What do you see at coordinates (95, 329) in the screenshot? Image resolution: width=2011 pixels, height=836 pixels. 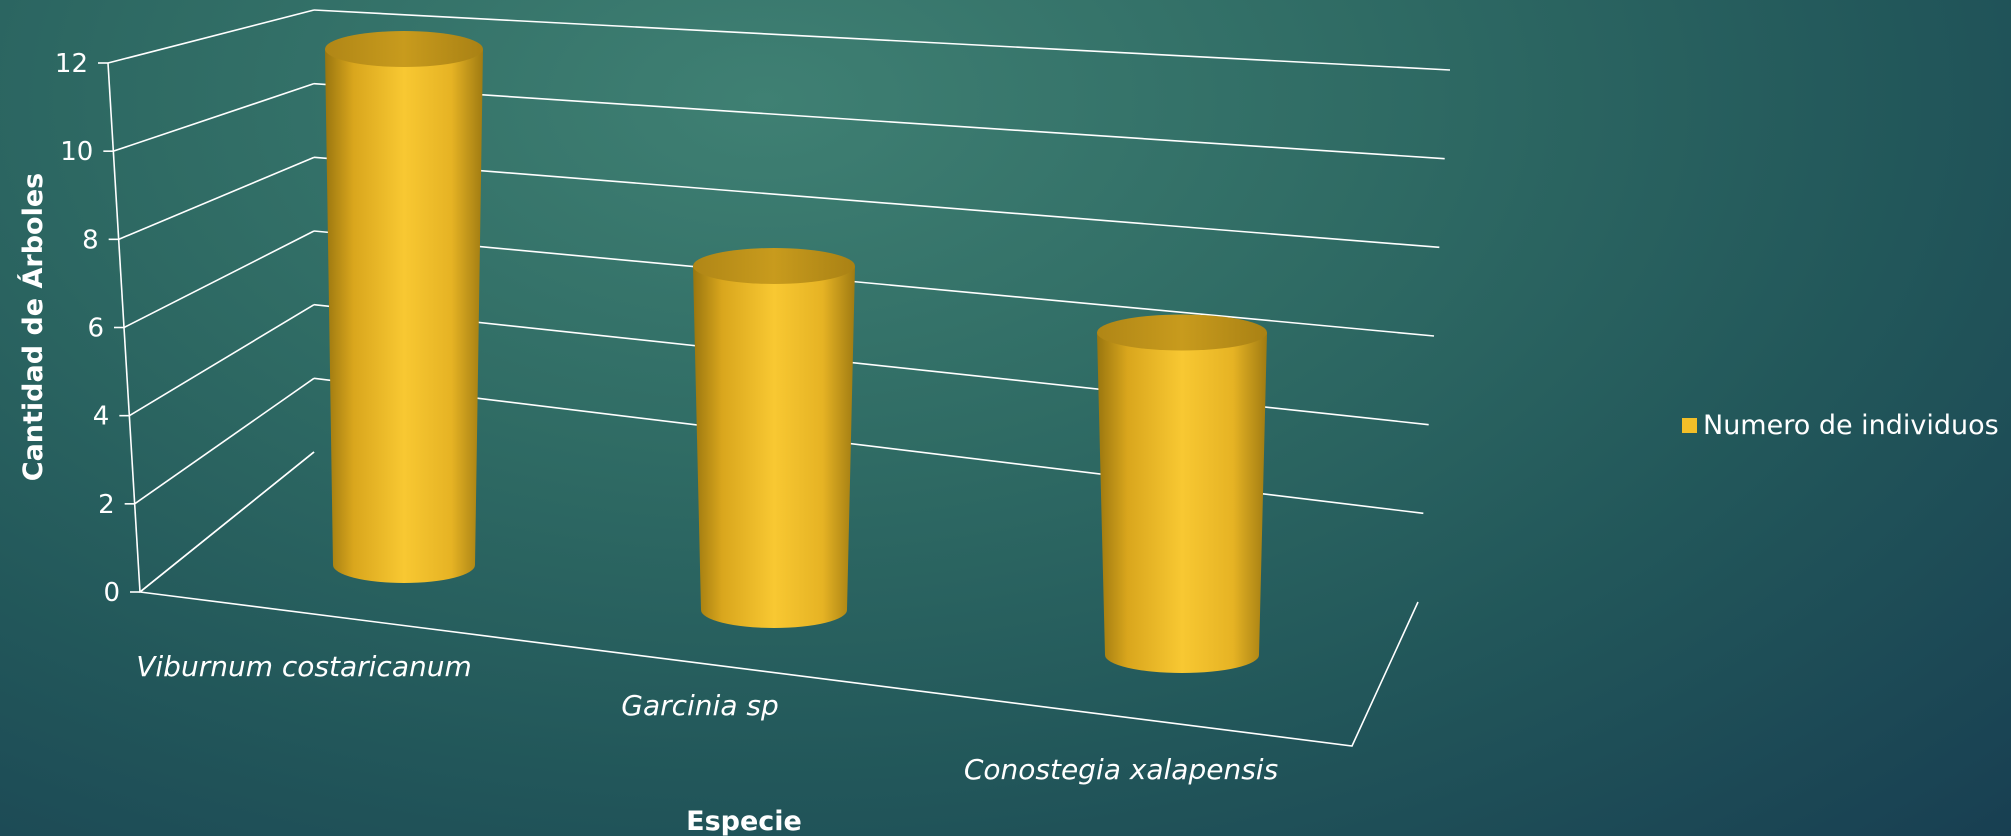 I see `y-tick-label: 6` at bounding box center [95, 329].